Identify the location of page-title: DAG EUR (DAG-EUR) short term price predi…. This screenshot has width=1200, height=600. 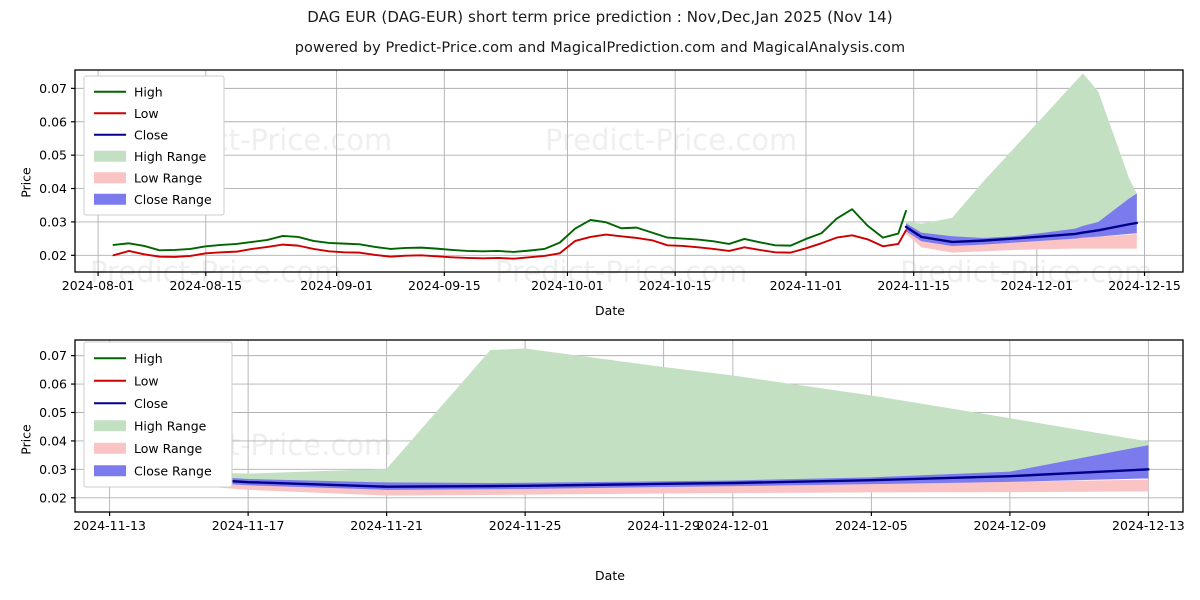
(600, 17).